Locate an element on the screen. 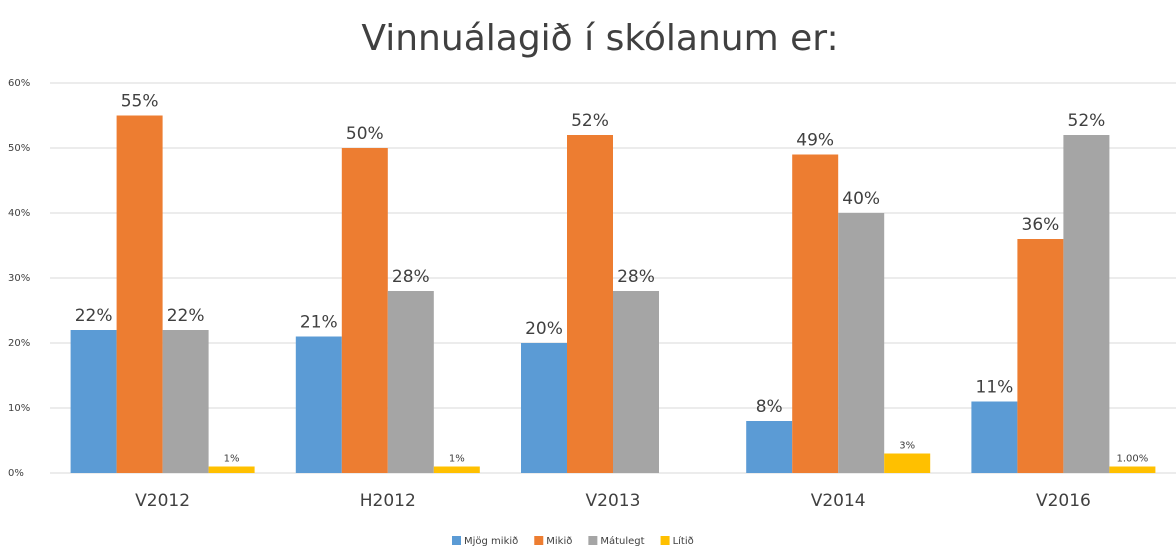 Image resolution: width=1176 pixels, height=550 pixels. y-tick-label: 10% is located at coordinates (19, 408).